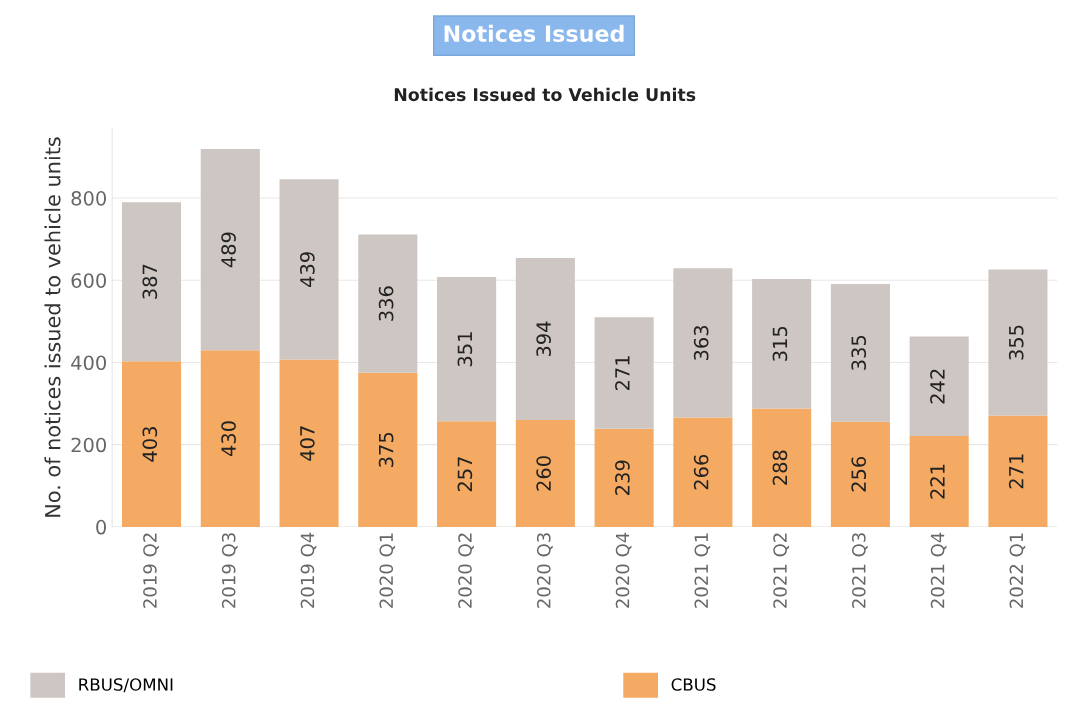  Describe the element at coordinates (466, 570) in the screenshot. I see `x-tick-label: 2020 Q2` at that location.